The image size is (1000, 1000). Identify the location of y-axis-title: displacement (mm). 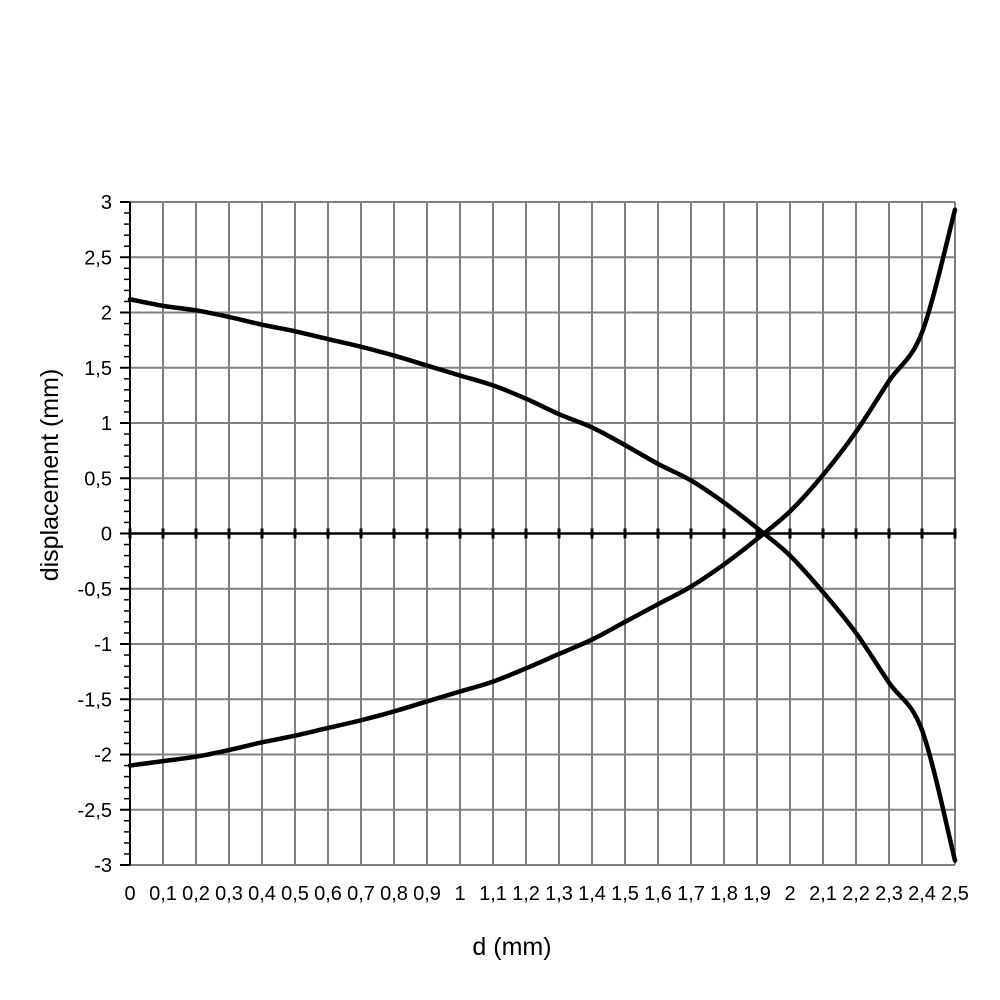
(50, 475).